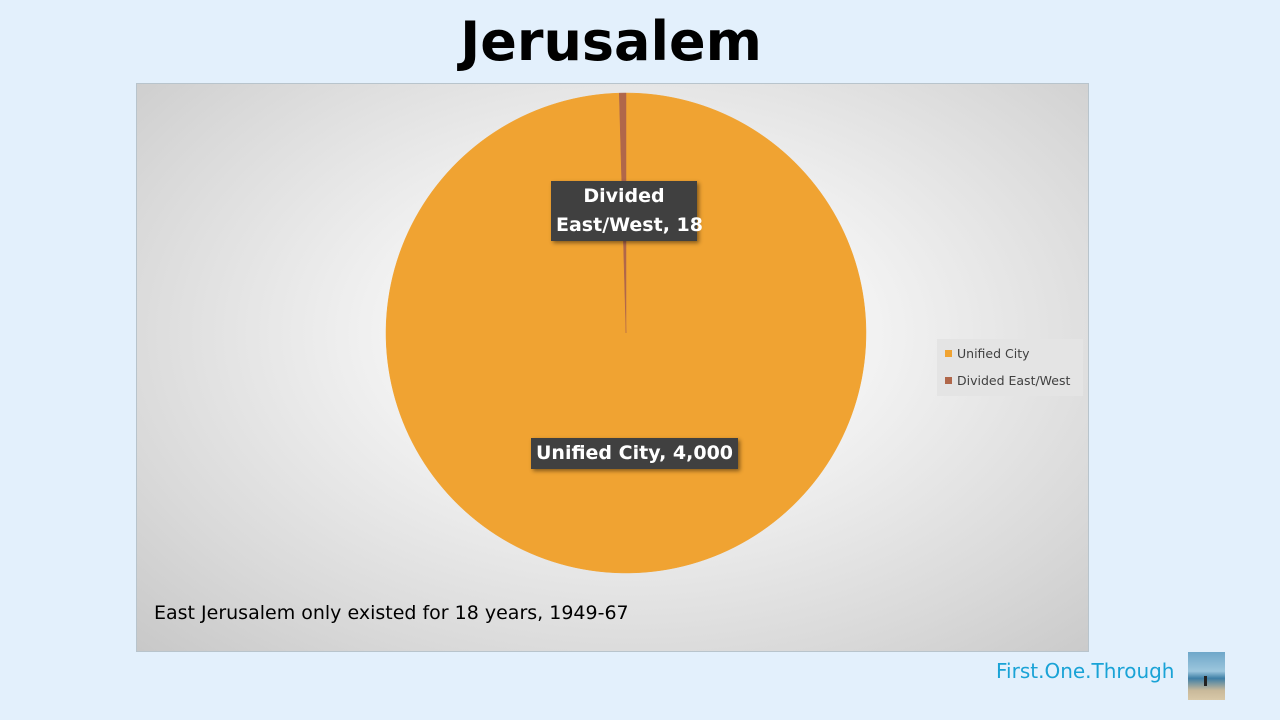  Describe the element at coordinates (1205, 681) in the screenshot. I see `person-figure` at that location.